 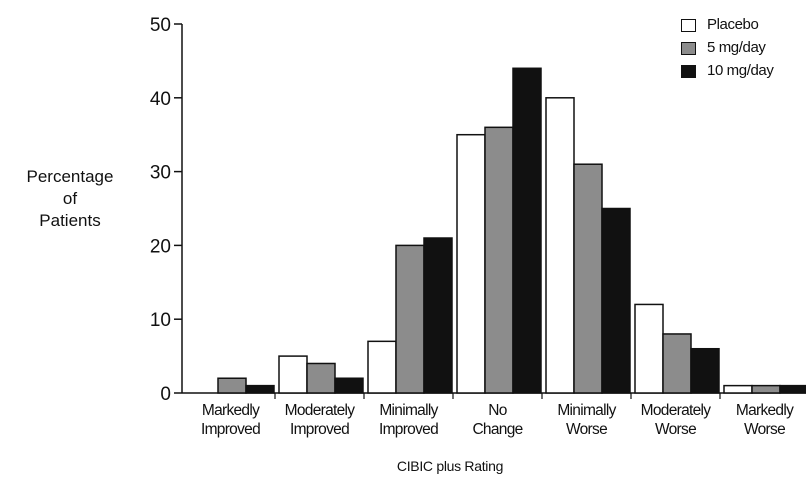 I want to click on x-axis-label: CIBIC plus Rating, so click(x=450, y=466).